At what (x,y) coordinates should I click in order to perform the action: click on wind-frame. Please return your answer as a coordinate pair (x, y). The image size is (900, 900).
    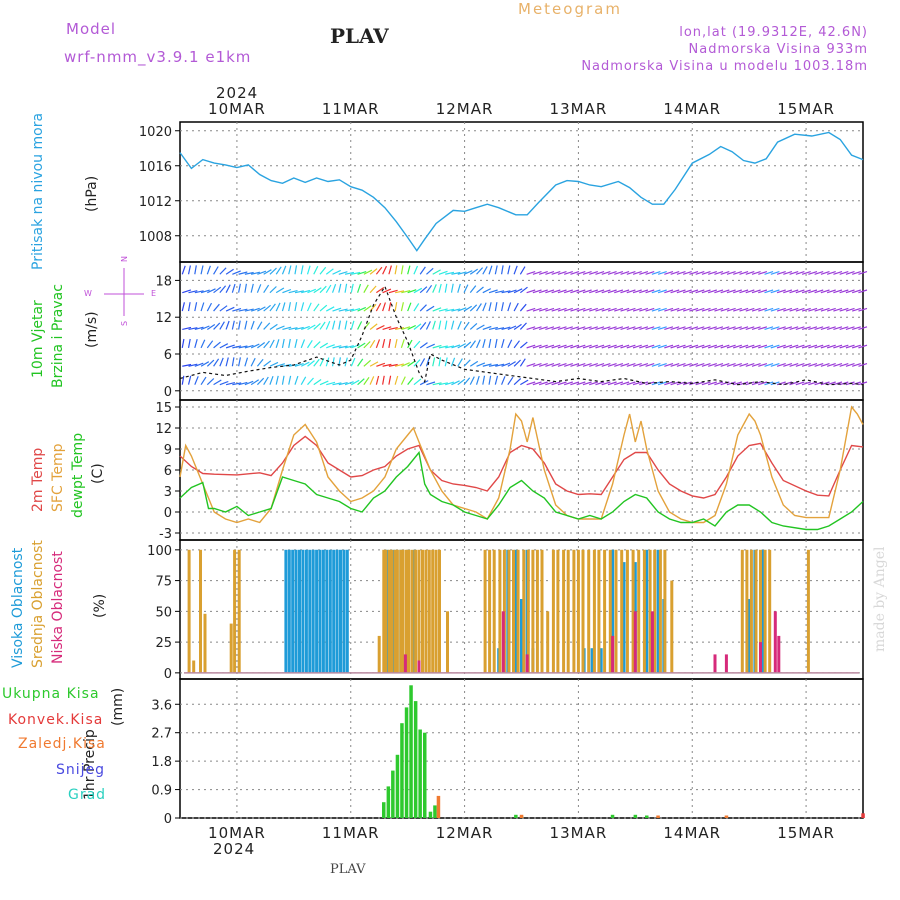
    Looking at the image, I should click on (521, 331).